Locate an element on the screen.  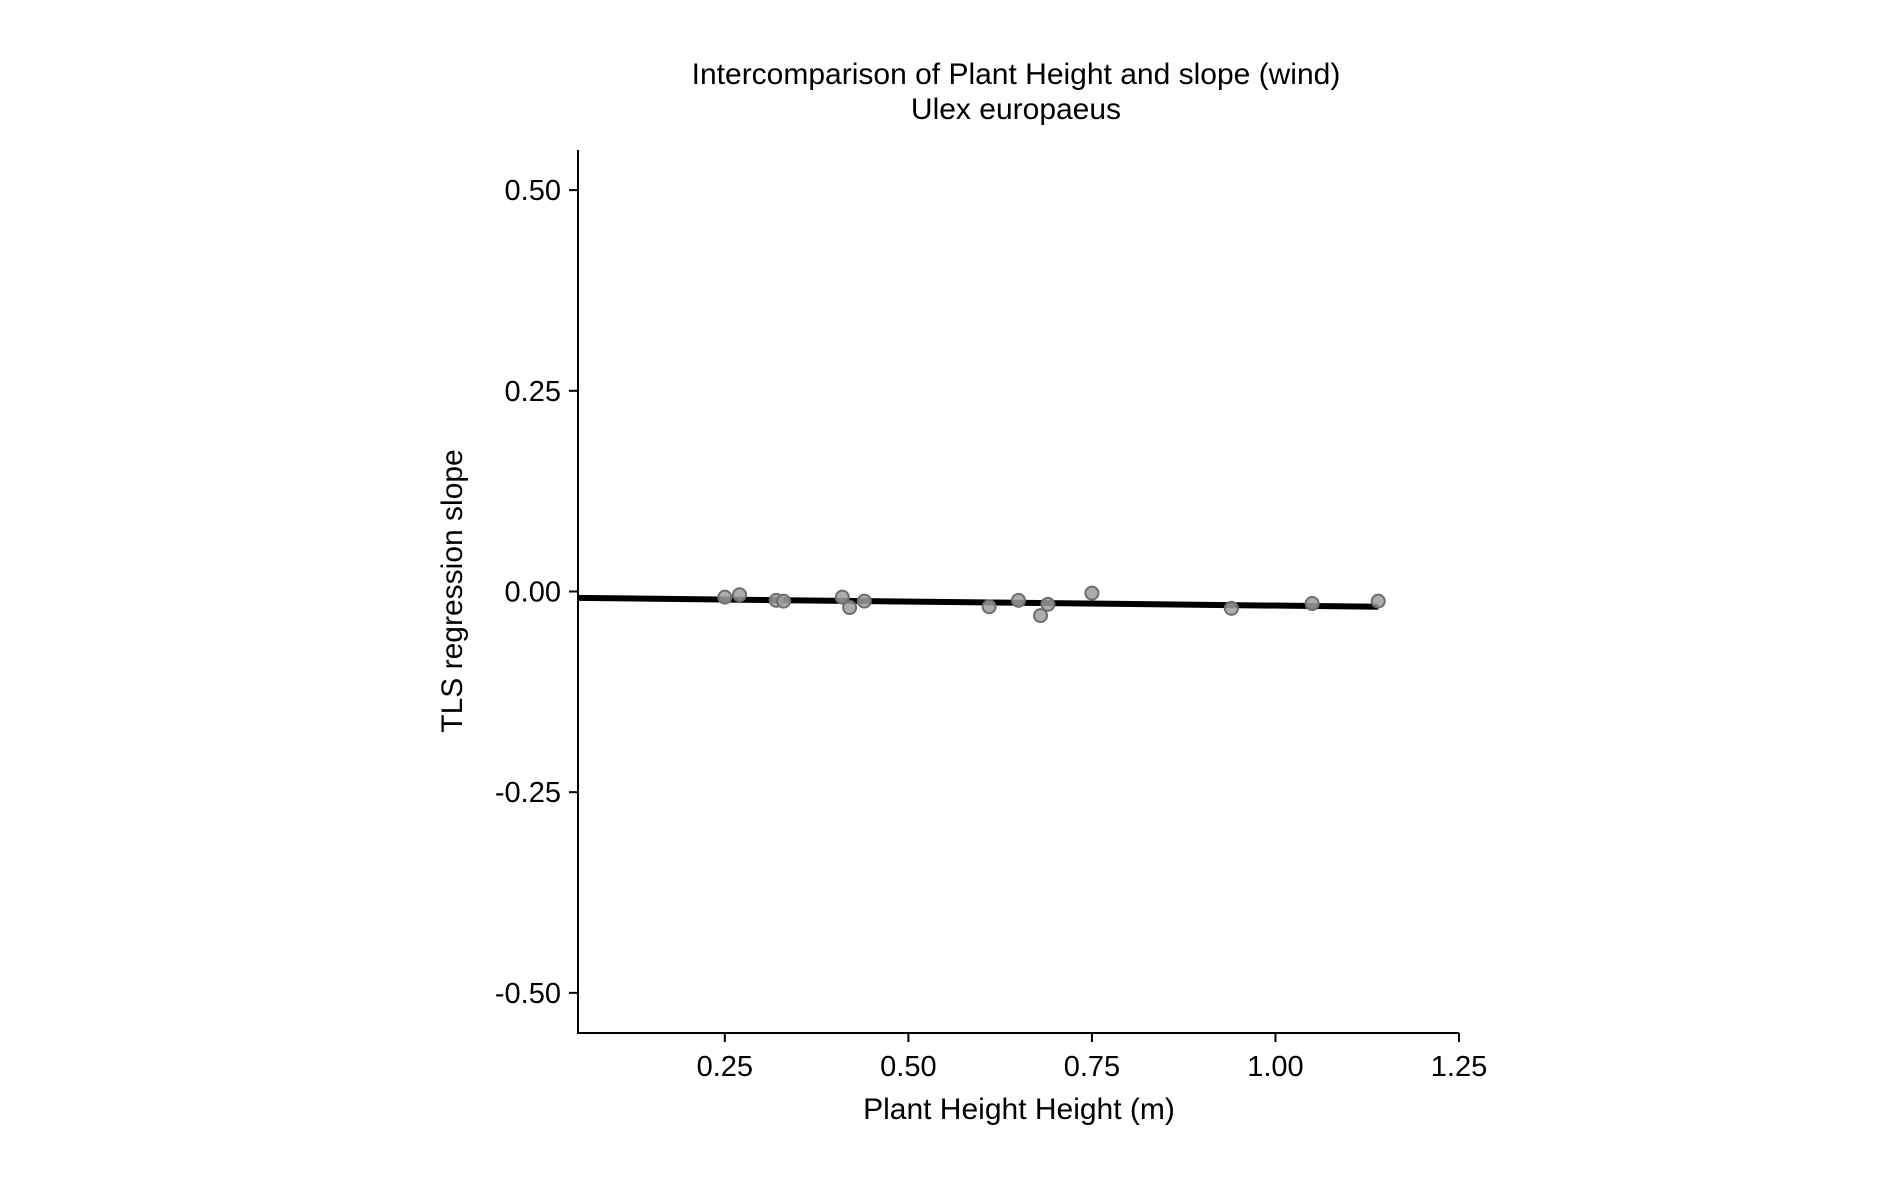
x-axis-ticks: 0.25 0.50 0.75 1.00 1.25 is located at coordinates (1092, 1058).